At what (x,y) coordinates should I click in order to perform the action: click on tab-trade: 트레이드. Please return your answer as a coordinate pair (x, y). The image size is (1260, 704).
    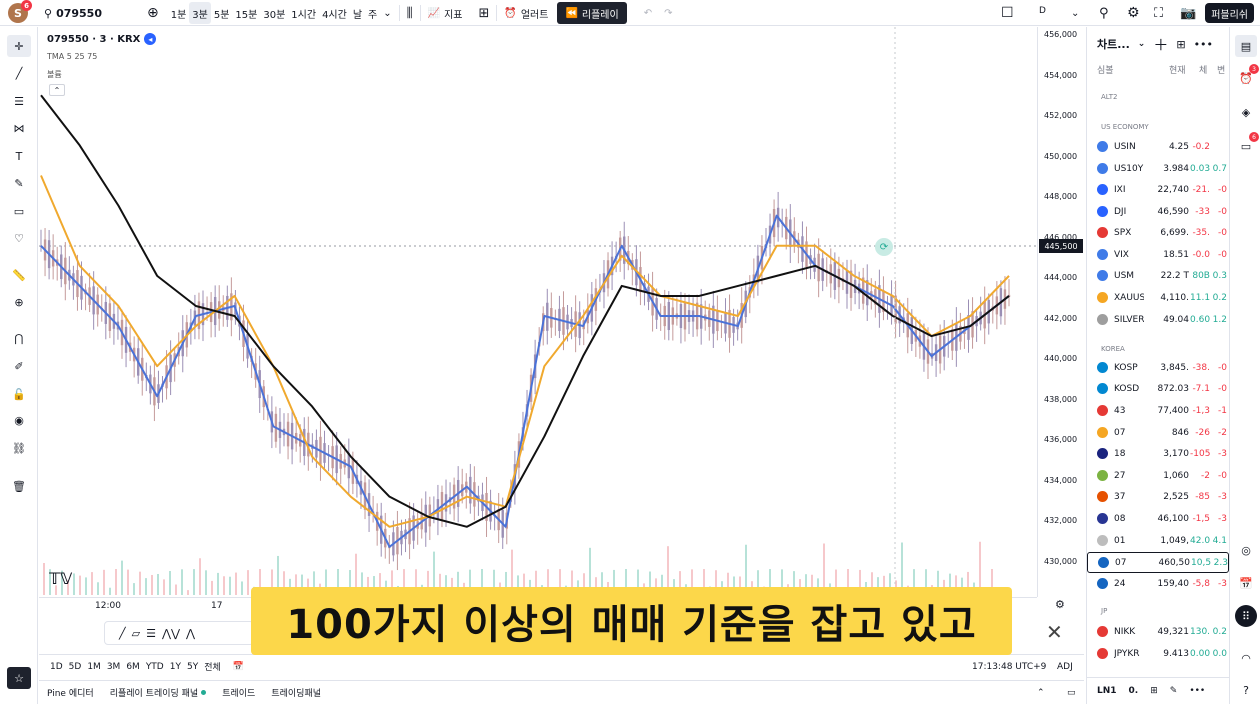
    Looking at the image, I should click on (239, 694).